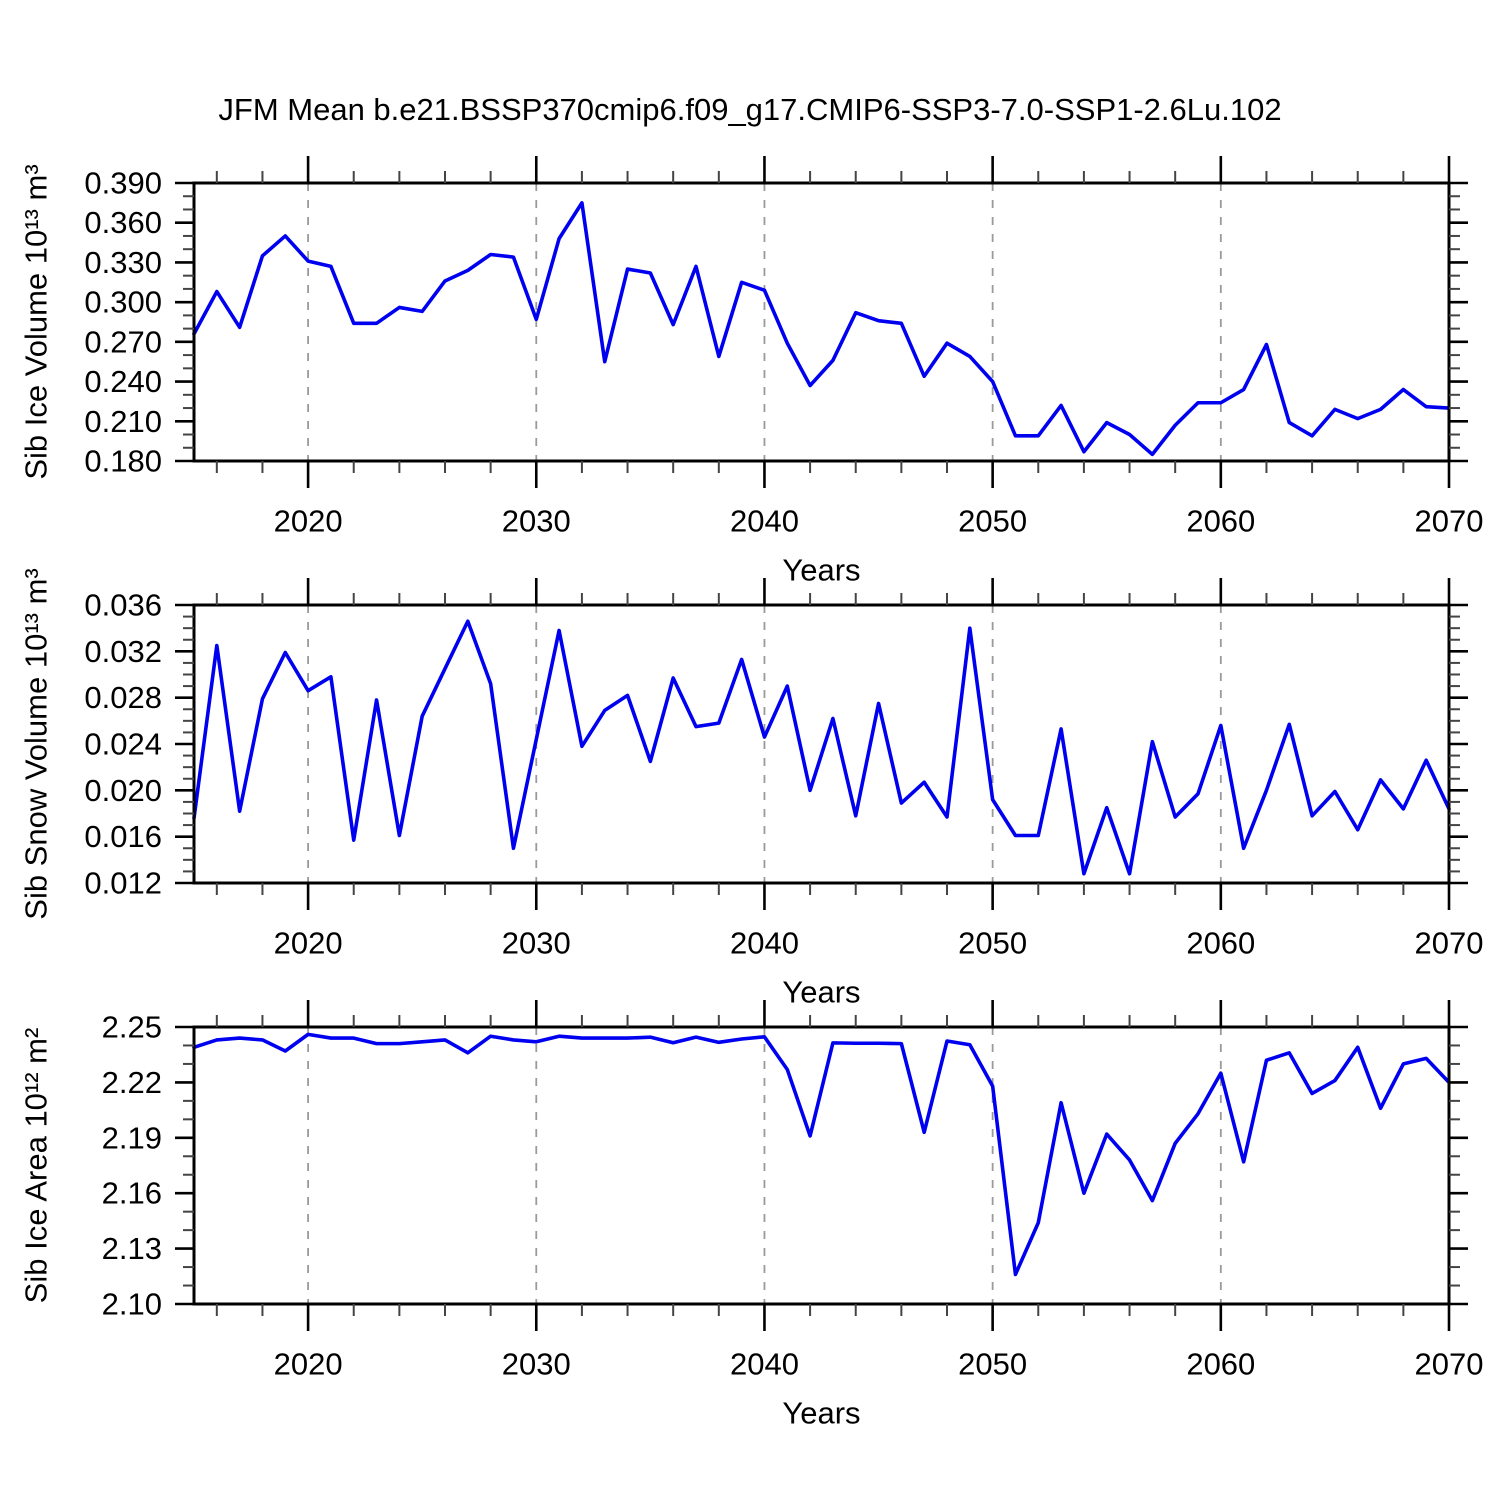  What do you see at coordinates (123, 790) in the screenshot?
I see `y-tick-label: 0.020` at bounding box center [123, 790].